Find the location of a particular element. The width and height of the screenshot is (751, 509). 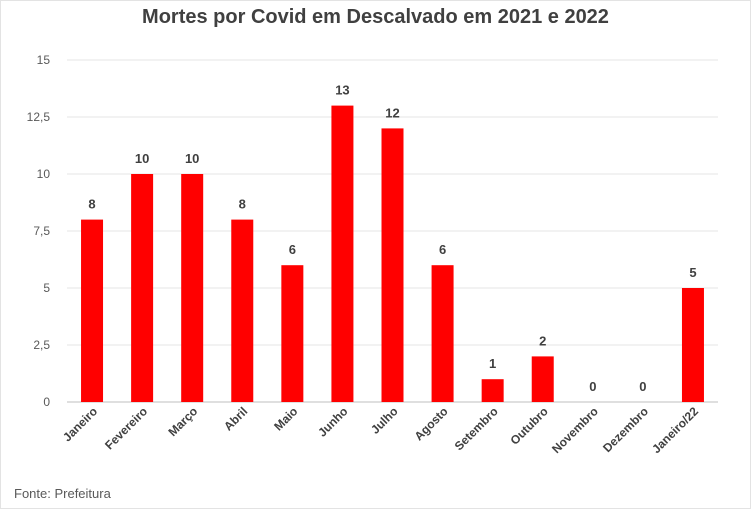

data-label: 12 is located at coordinates (392, 112).